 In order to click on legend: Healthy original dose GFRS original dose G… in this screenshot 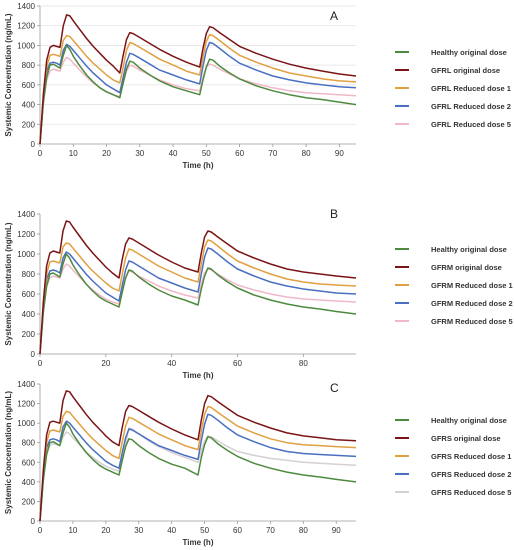, I will do `click(453, 456)`.